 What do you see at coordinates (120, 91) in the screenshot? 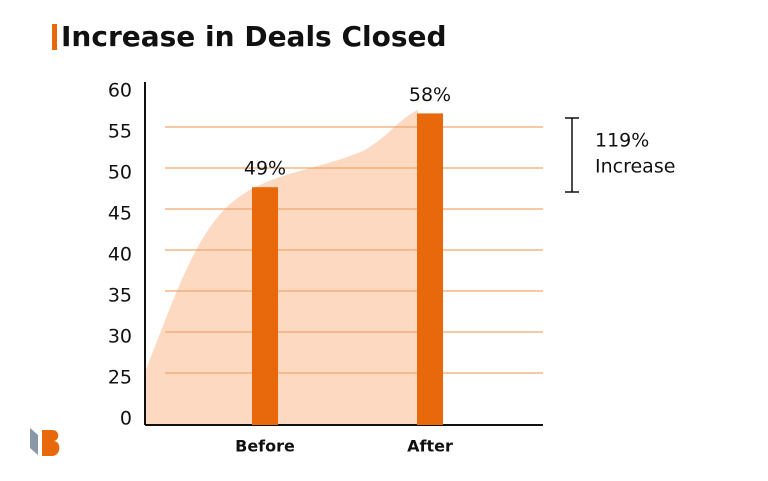
I see `y-tick-label: 60` at bounding box center [120, 91].